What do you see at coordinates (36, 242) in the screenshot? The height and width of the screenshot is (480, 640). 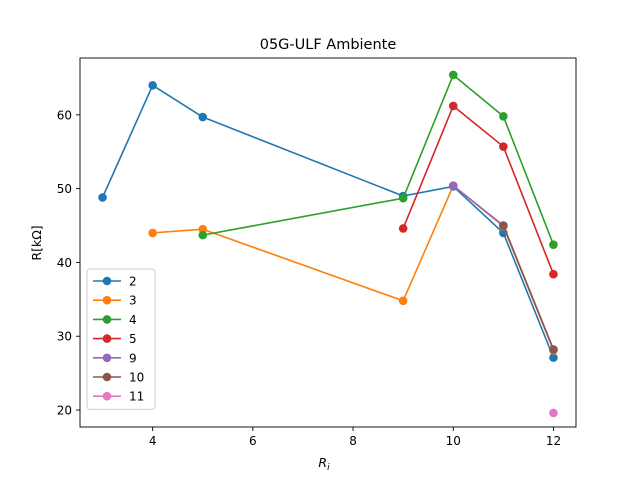 I see `y-axis-label: R[kΩ]` at bounding box center [36, 242].